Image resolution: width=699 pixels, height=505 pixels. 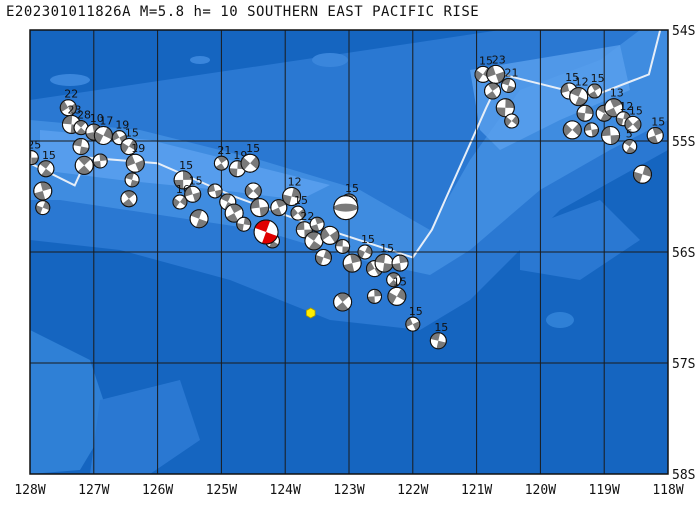 I want to click on event-depth-label: 19, so click(x=138, y=148).